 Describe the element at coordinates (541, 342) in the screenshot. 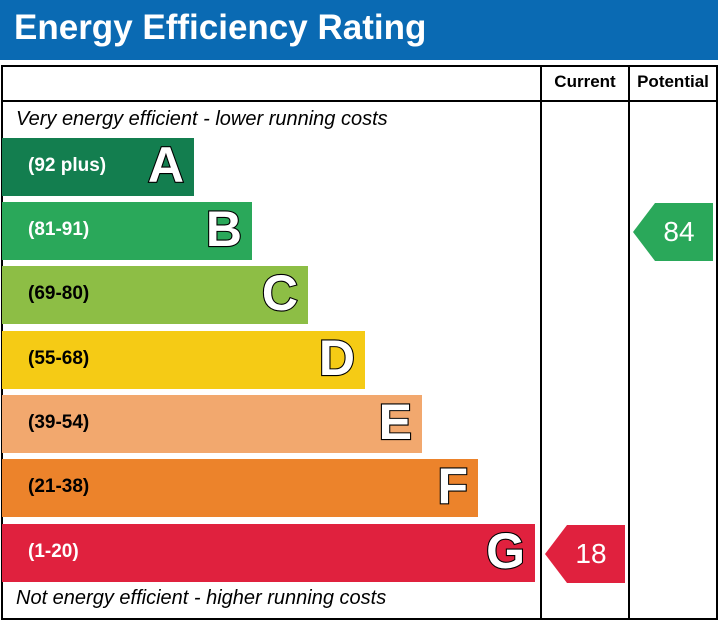

I see `current-column-divider` at that location.